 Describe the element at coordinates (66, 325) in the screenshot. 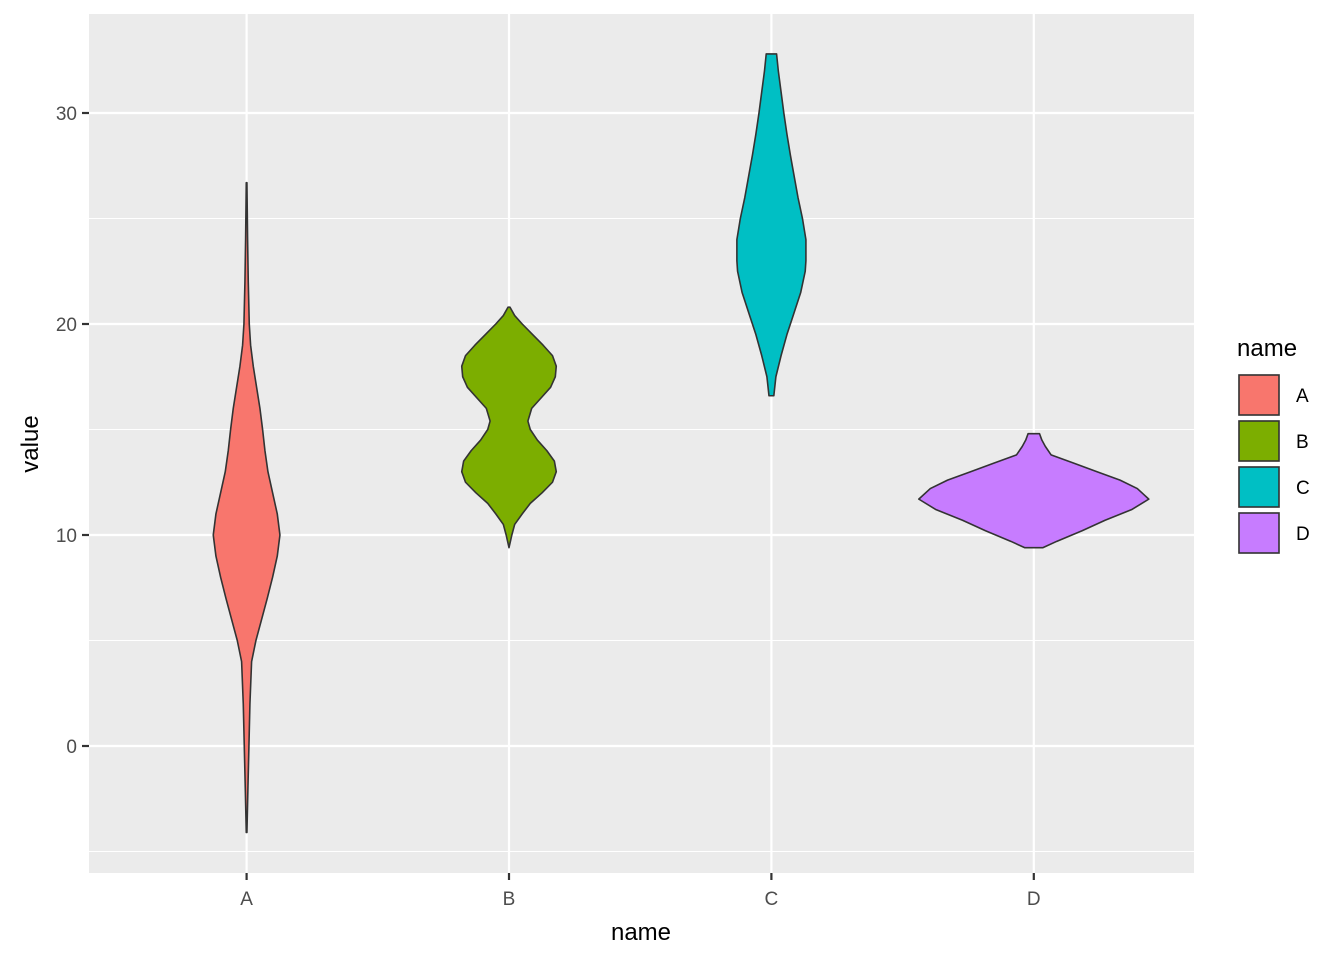

I see `y-tick-label: 20` at that location.